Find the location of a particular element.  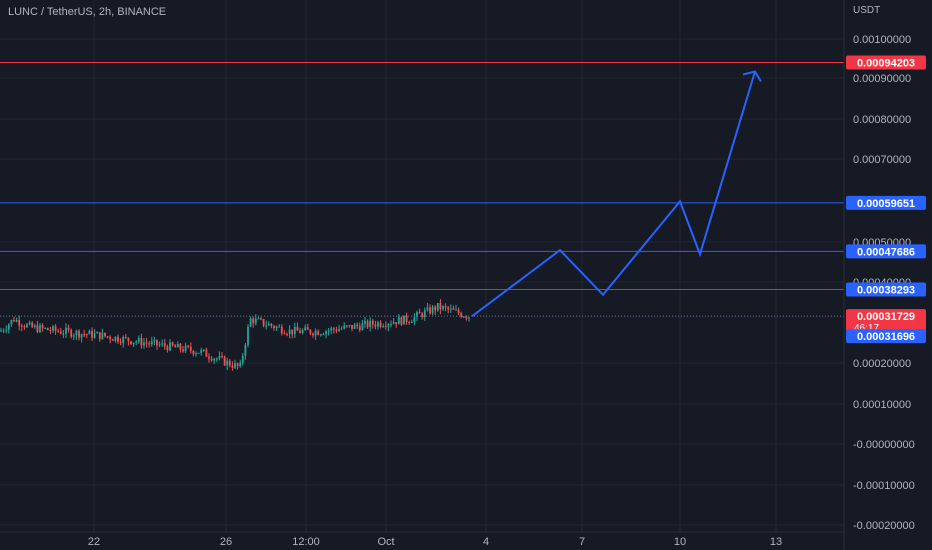

y-tick-label: -0.00010000 is located at coordinates (884, 486).